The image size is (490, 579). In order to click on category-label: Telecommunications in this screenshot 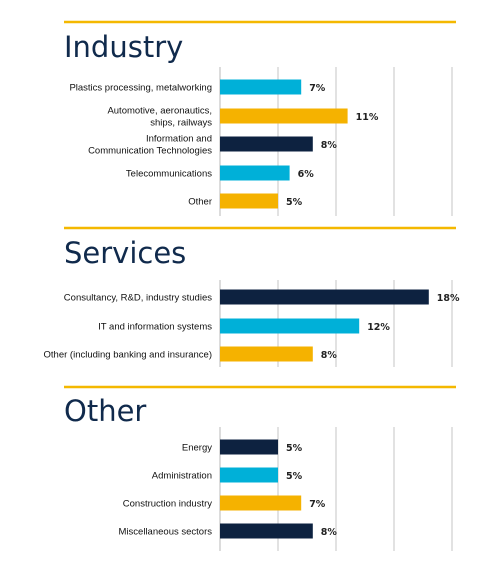, I will do `click(169, 174)`.